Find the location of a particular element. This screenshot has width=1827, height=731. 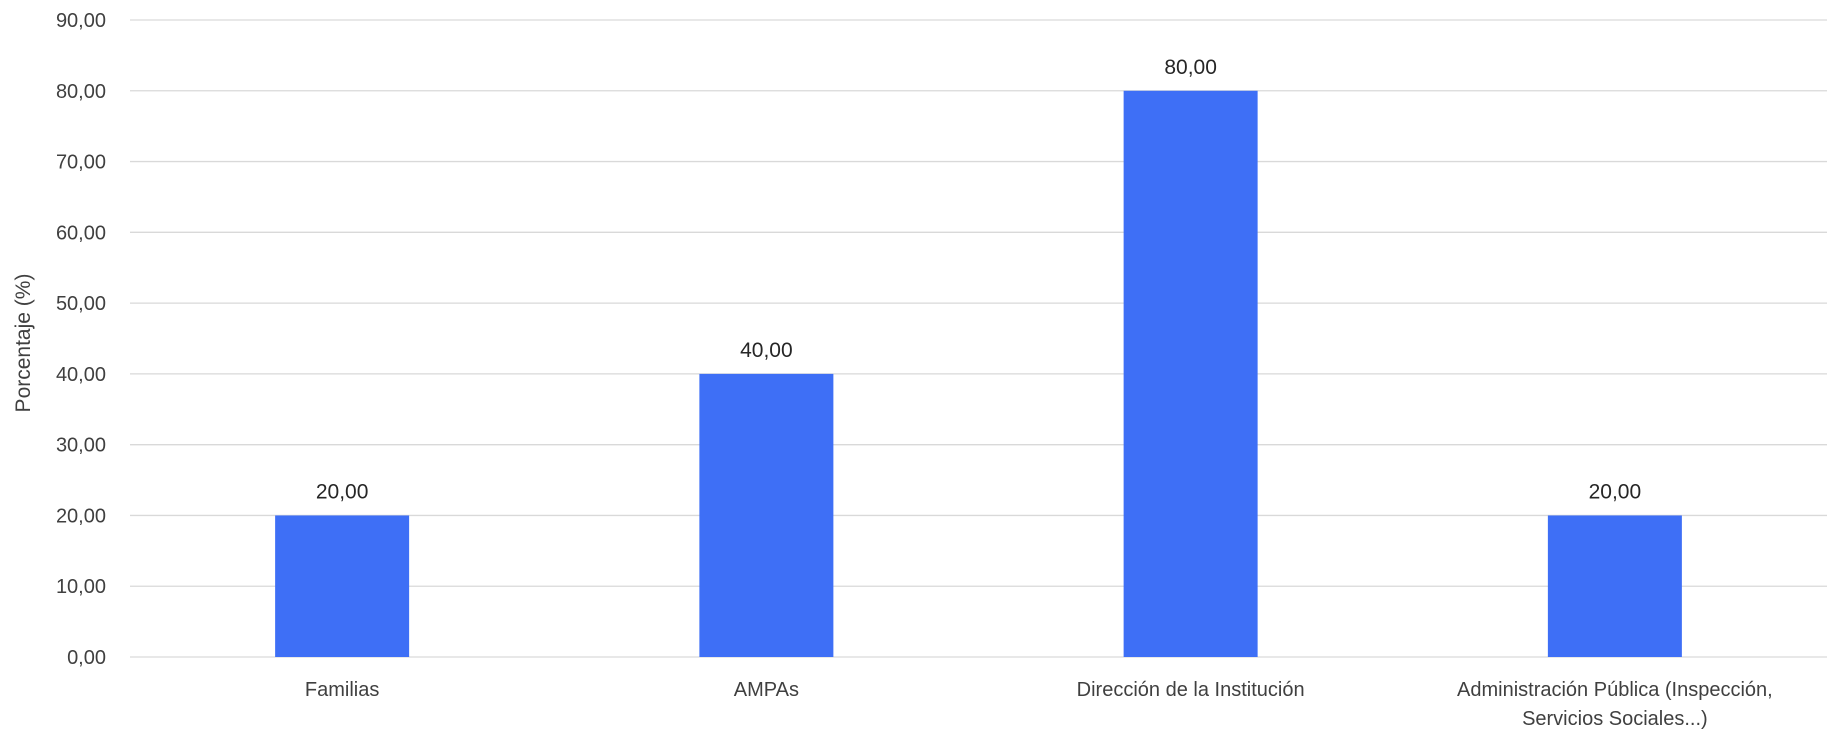

x-category-label: Familias is located at coordinates (342, 690).